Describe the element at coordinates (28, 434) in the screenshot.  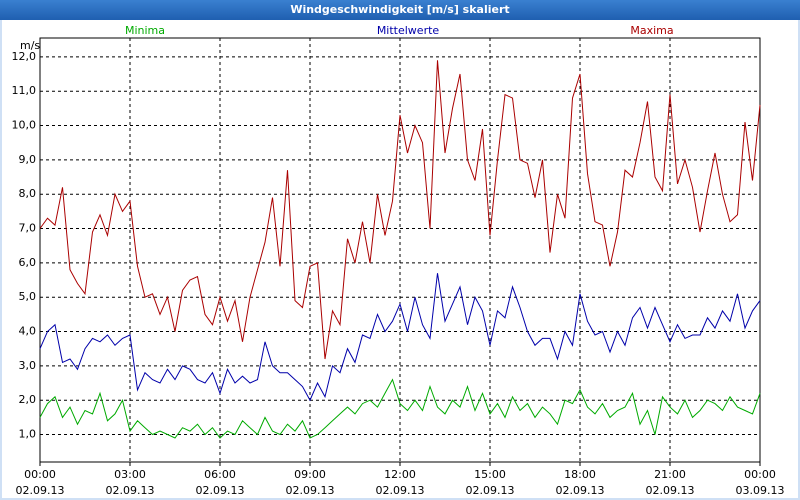
I see `y-tick-label: 1,0` at that location.